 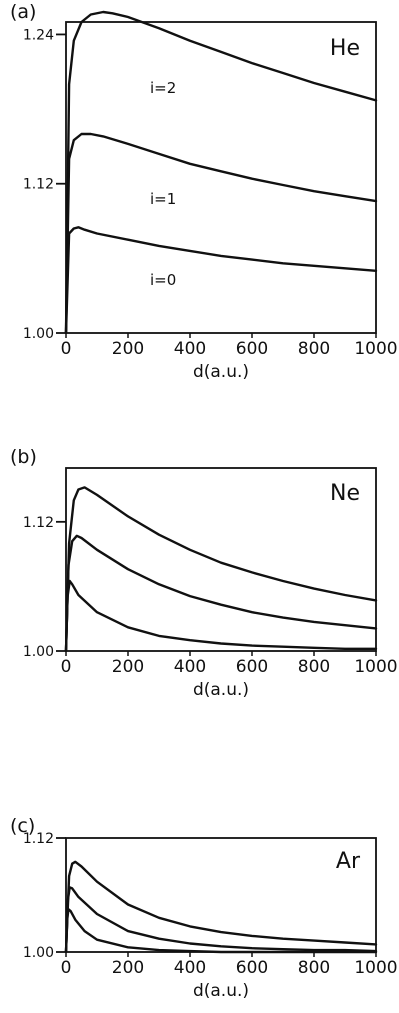 What do you see at coordinates (23, 12) in the screenshot?
I see `panel-label: (a)` at bounding box center [23, 12].